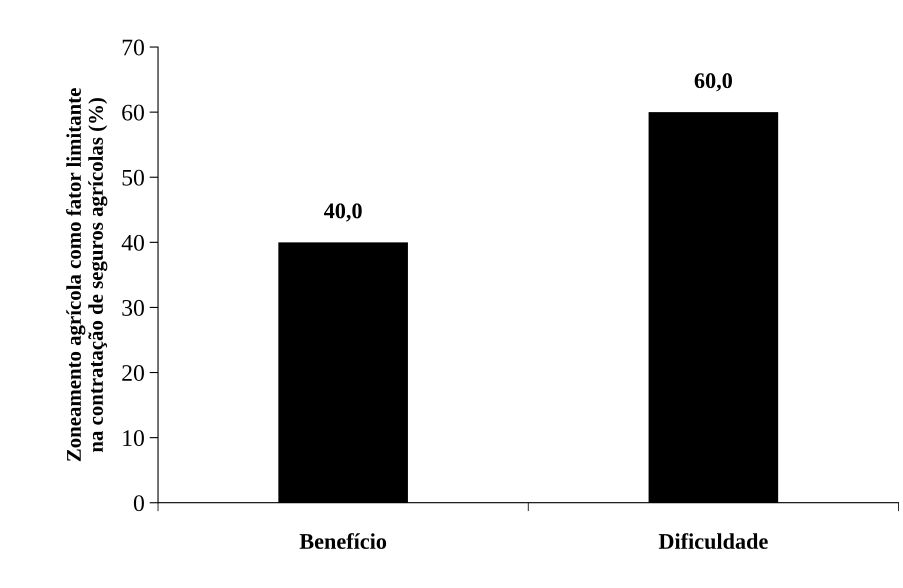 The image size is (903, 588). I want to click on y-tick-label: 40, so click(133, 242).